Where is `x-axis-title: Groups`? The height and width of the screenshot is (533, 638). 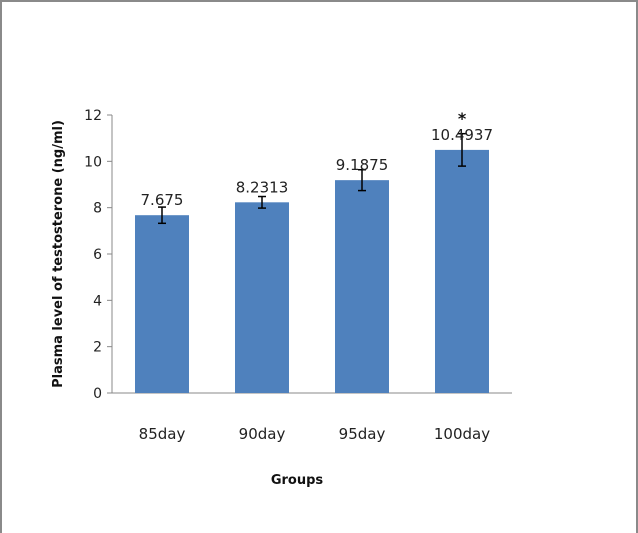
x-axis-title: Groups is located at coordinates (297, 480).